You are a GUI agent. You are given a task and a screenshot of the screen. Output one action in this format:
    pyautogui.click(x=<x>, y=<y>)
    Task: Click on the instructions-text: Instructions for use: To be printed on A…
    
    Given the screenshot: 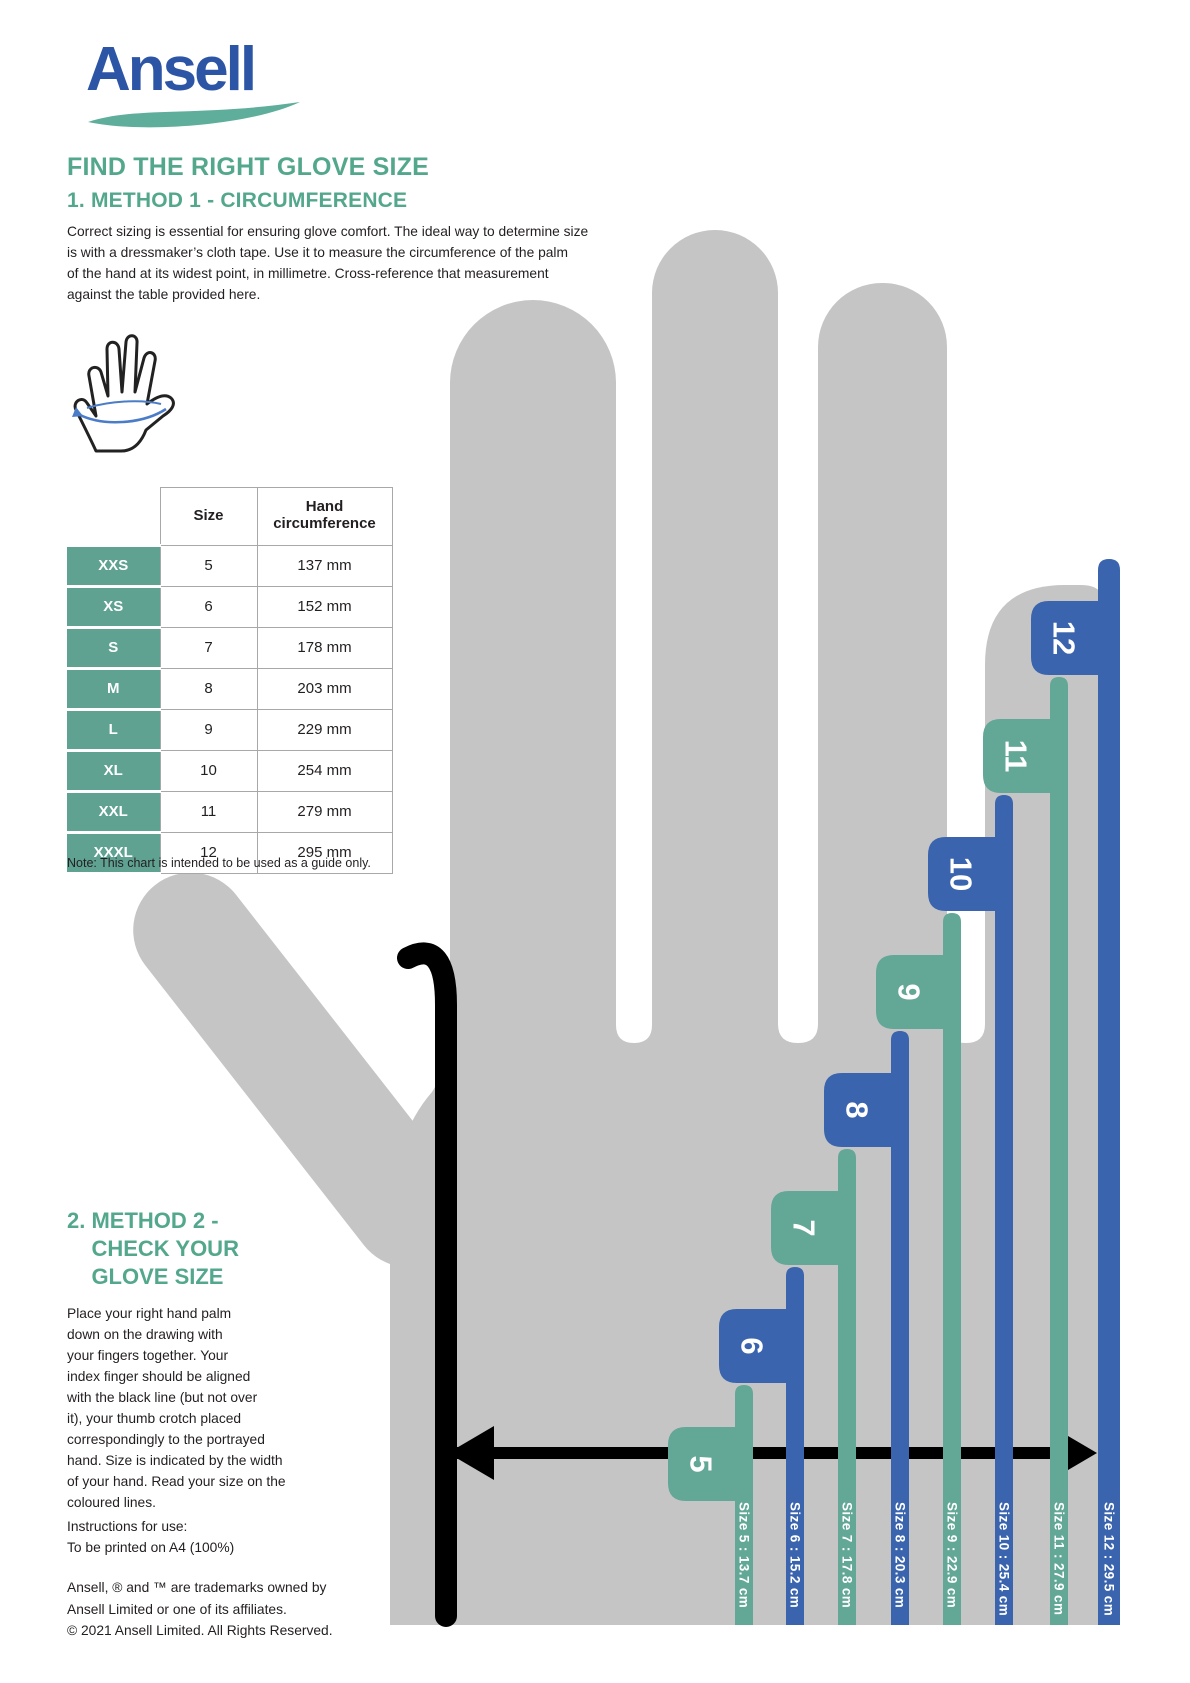 What is the action you would take?
    pyautogui.click(x=151, y=1537)
    